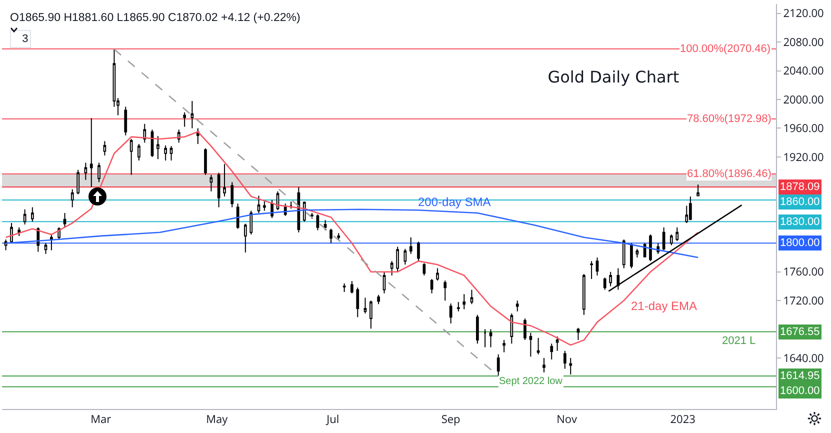 Image resolution: width=831 pixels, height=433 pixels. What do you see at coordinates (800, 187) in the screenshot?
I see `ref-line-label: 1878.09` at bounding box center [800, 187].